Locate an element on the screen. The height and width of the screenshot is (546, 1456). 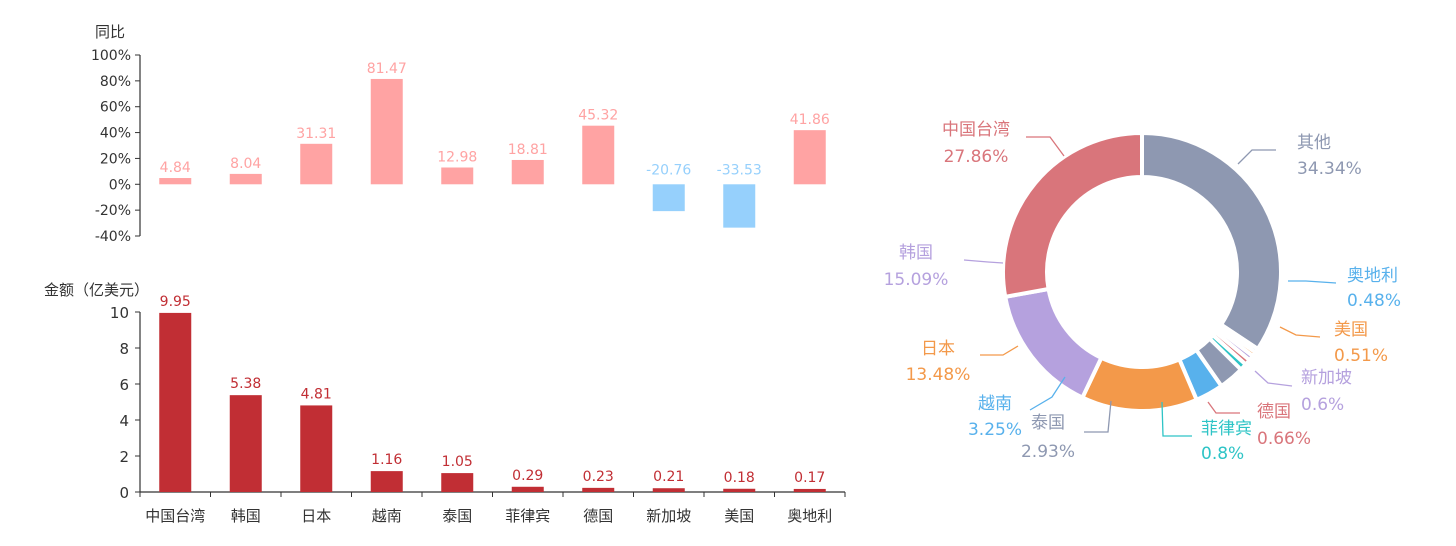
slice-name-label: 越南 is located at coordinates (995, 404).